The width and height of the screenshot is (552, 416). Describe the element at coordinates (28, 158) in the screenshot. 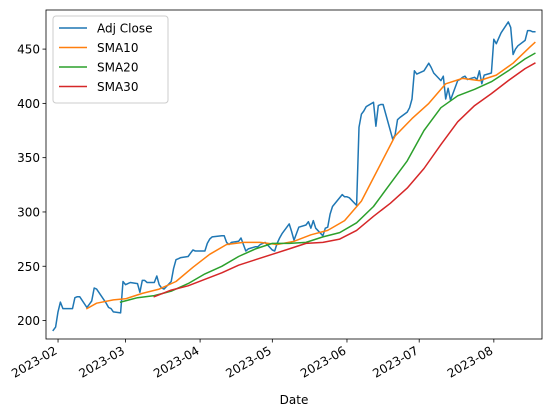

I see `y-tick-label: 350` at that location.